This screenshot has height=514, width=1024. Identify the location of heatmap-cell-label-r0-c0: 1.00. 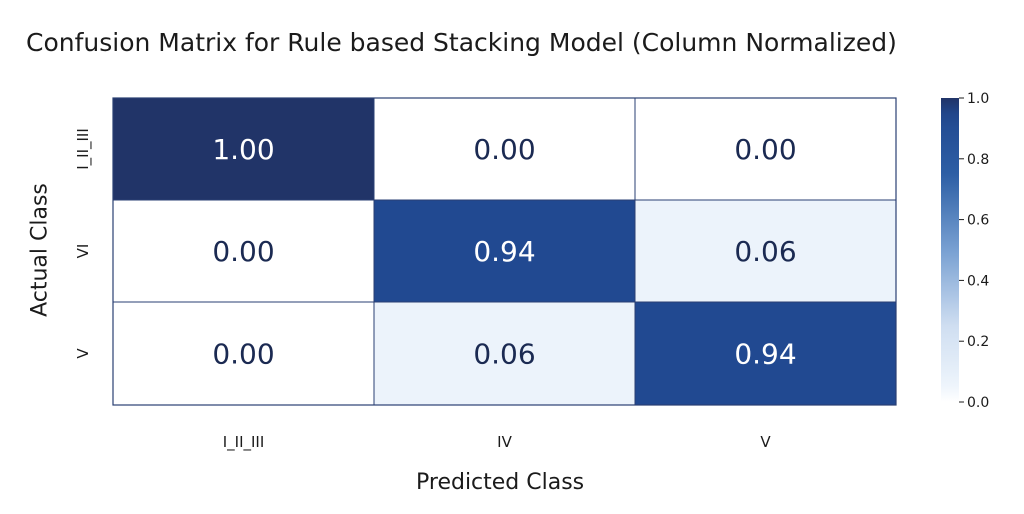
(243, 149).